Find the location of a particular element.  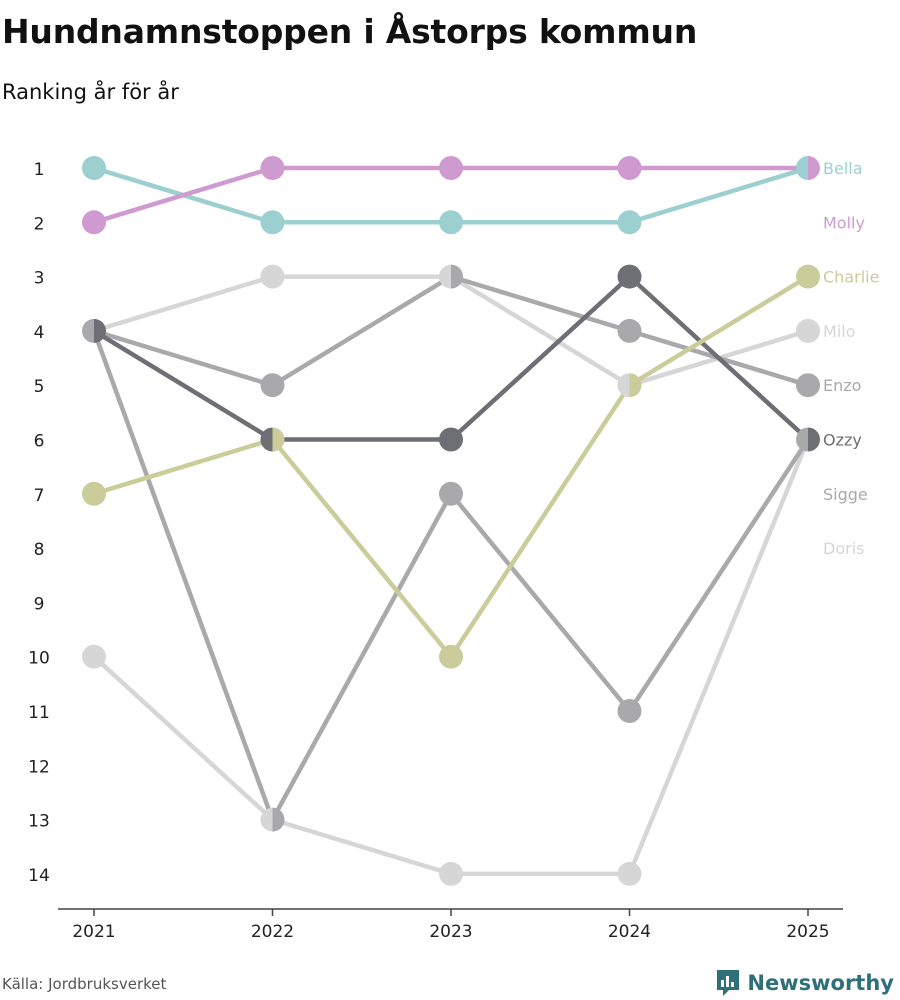

end-label-doris: Doris is located at coordinates (843, 548).